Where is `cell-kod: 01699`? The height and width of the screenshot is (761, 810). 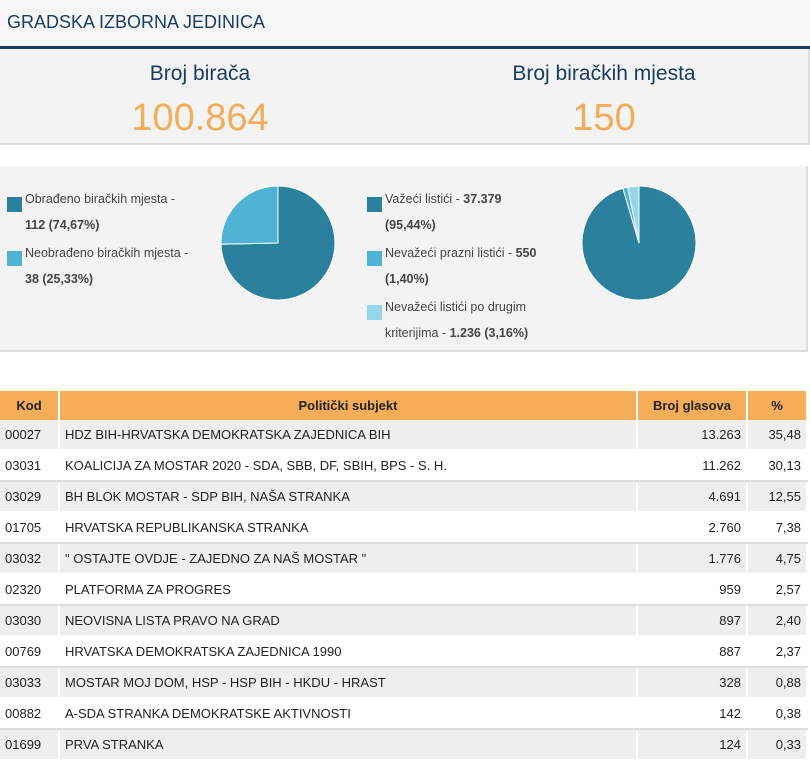
cell-kod: 01699 is located at coordinates (30, 745).